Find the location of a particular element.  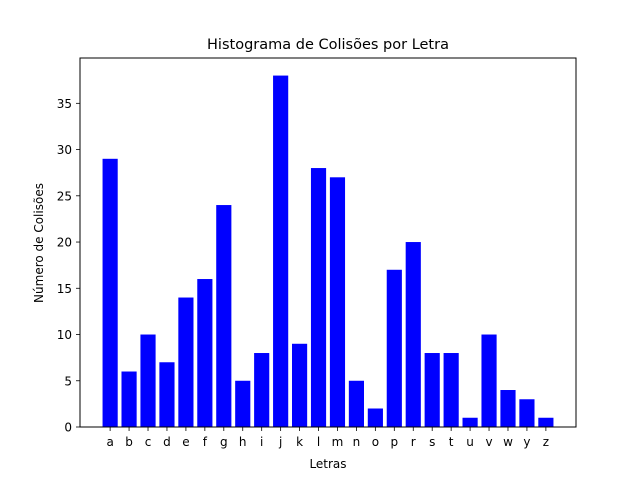

x-axis-label: Letras is located at coordinates (327, 464).